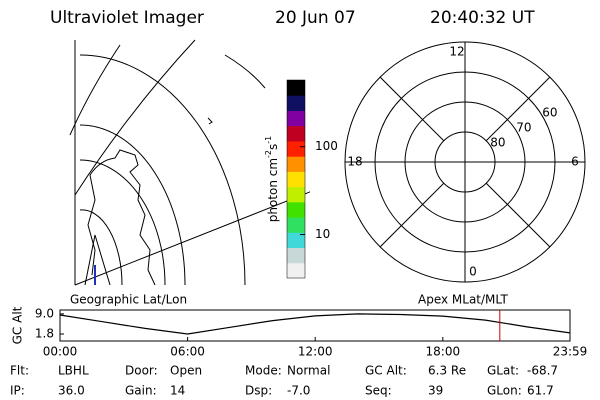 The height and width of the screenshot is (400, 600). I want to click on info-label: Mode:, so click(263, 371).